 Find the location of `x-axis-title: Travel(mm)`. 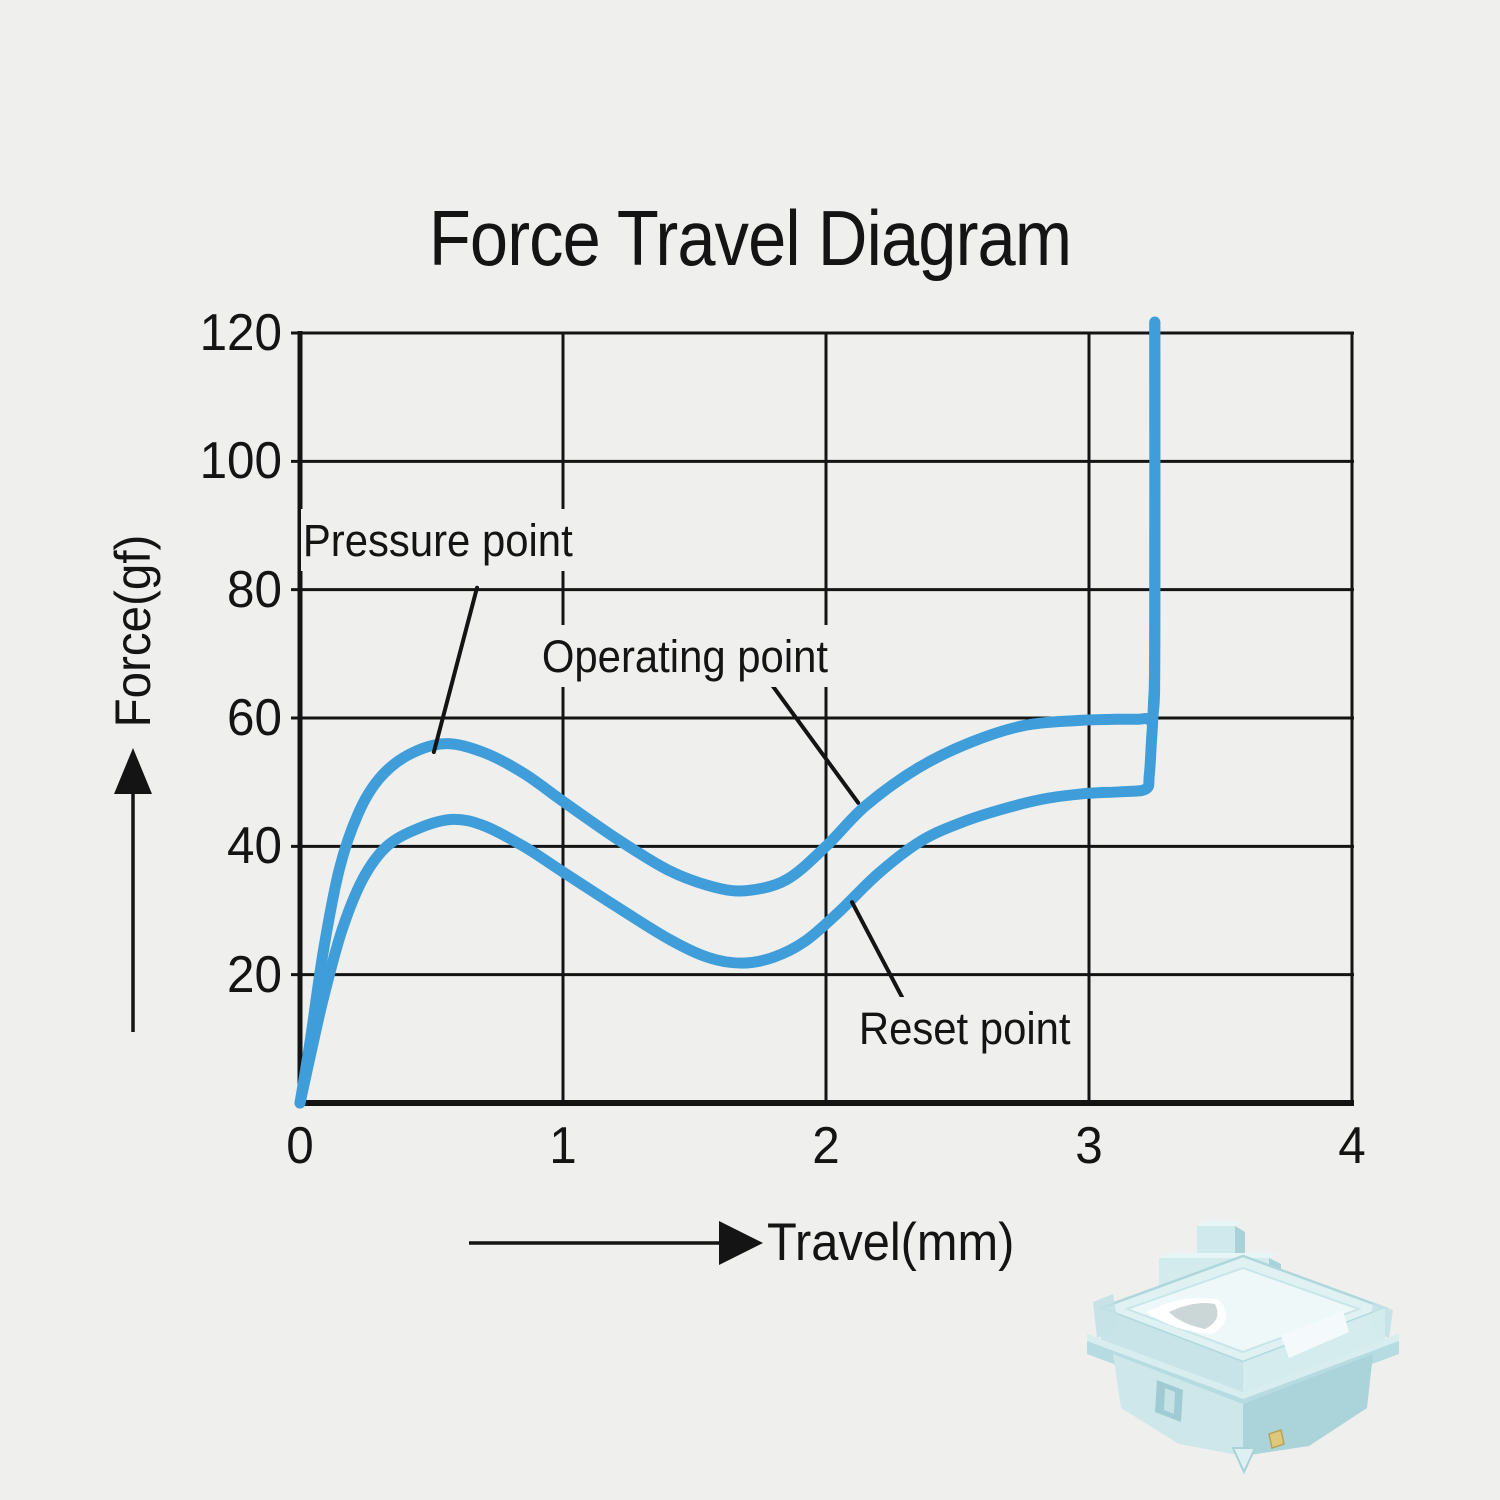

x-axis-title: Travel(mm) is located at coordinates (891, 1242).